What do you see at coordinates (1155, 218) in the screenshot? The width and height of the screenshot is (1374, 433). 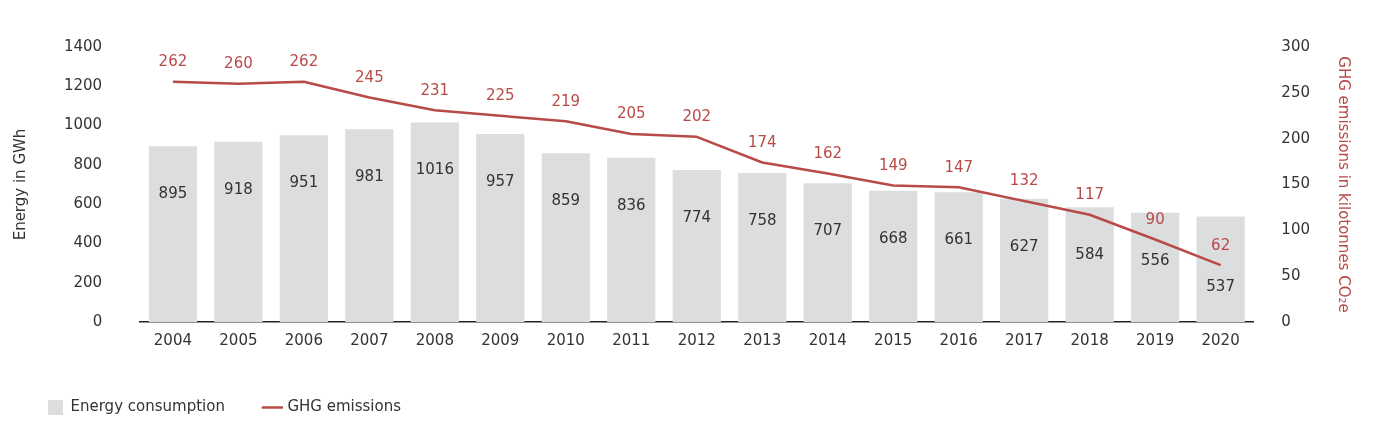 I see `data-label: 90` at bounding box center [1155, 218].